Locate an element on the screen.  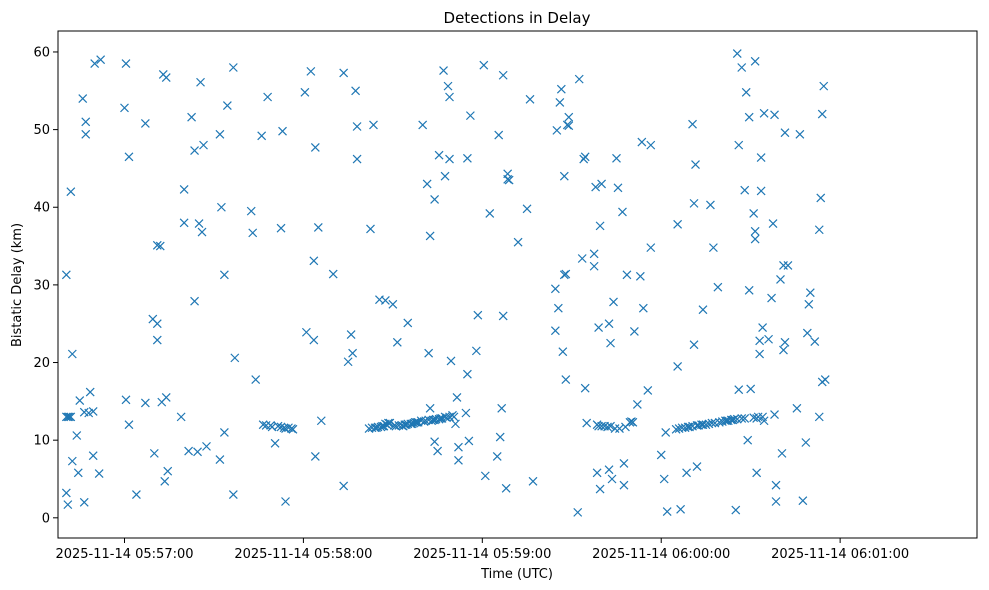
y-tick-label: 40 is located at coordinates (41, 208).